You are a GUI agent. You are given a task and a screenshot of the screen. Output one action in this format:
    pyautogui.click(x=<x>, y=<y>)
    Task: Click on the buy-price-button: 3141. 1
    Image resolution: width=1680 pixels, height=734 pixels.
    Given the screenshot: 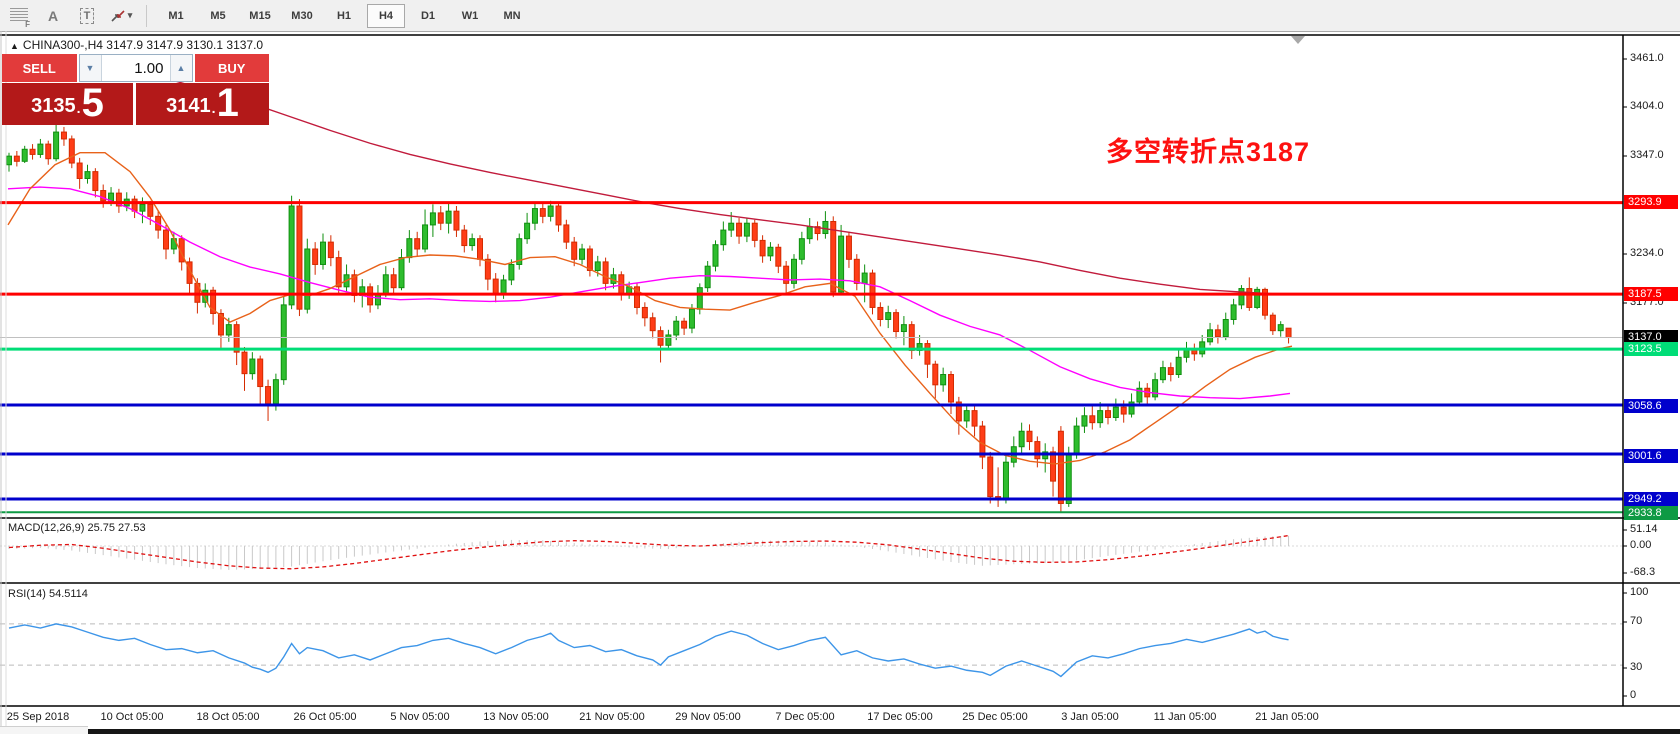 What is the action you would take?
    pyautogui.click(x=202, y=104)
    